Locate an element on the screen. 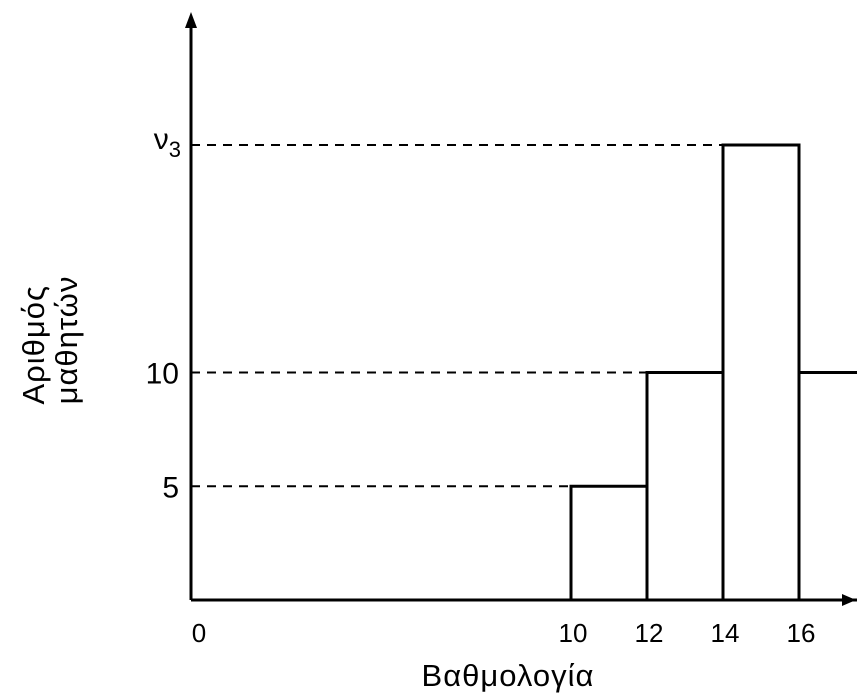 This screenshot has width=857, height=695. y-tick-label: ν3 is located at coordinates (167, 142).